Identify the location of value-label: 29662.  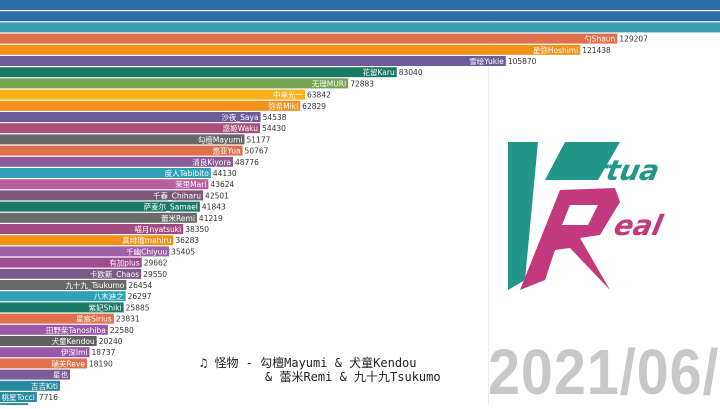
(156, 263).